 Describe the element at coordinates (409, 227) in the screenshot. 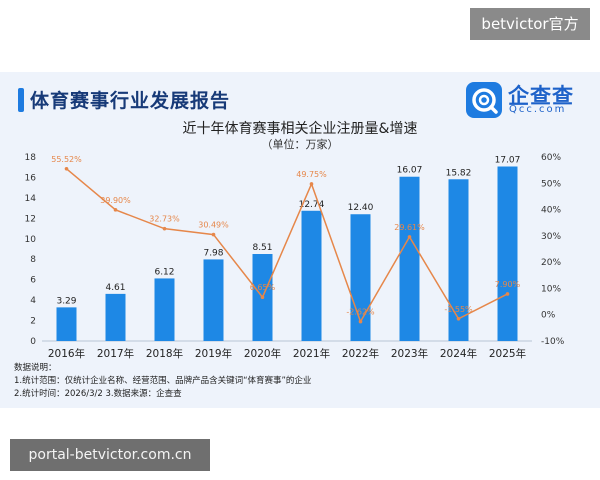

I see `growth-value-label: 29.61%` at that location.